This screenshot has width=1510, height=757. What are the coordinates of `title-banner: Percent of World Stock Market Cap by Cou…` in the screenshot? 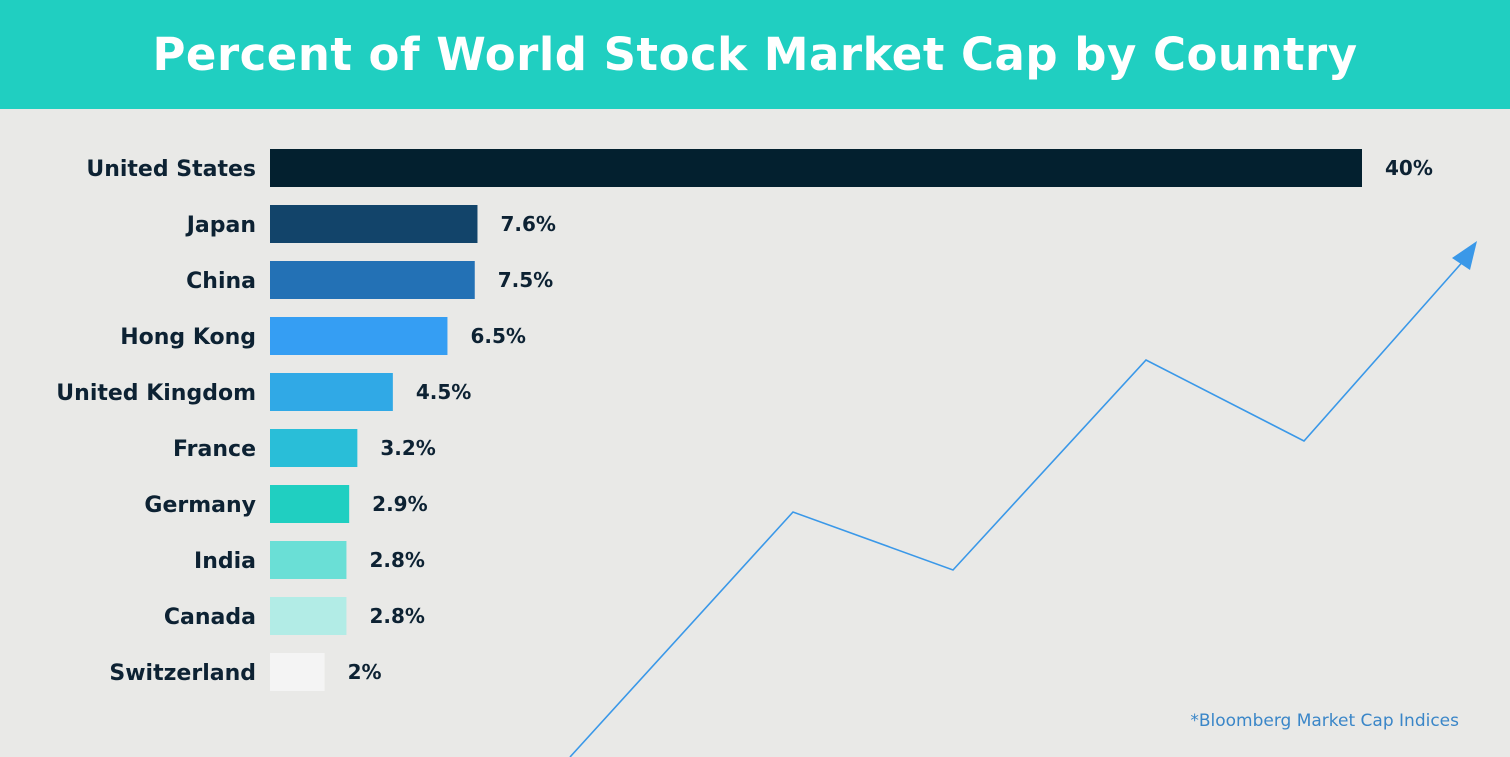 It's located at (755, 54).